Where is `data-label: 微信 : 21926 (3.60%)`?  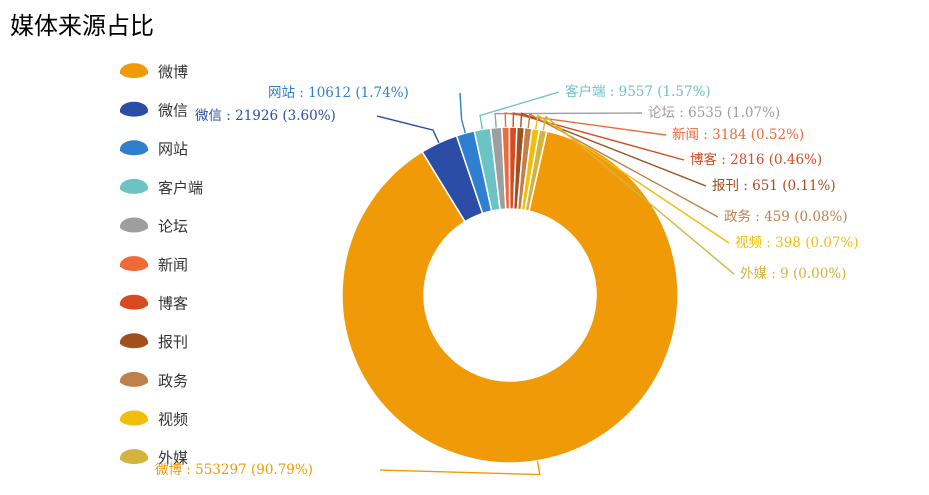
data-label: 微信 : 21926 (3.60%) is located at coordinates (265, 116).